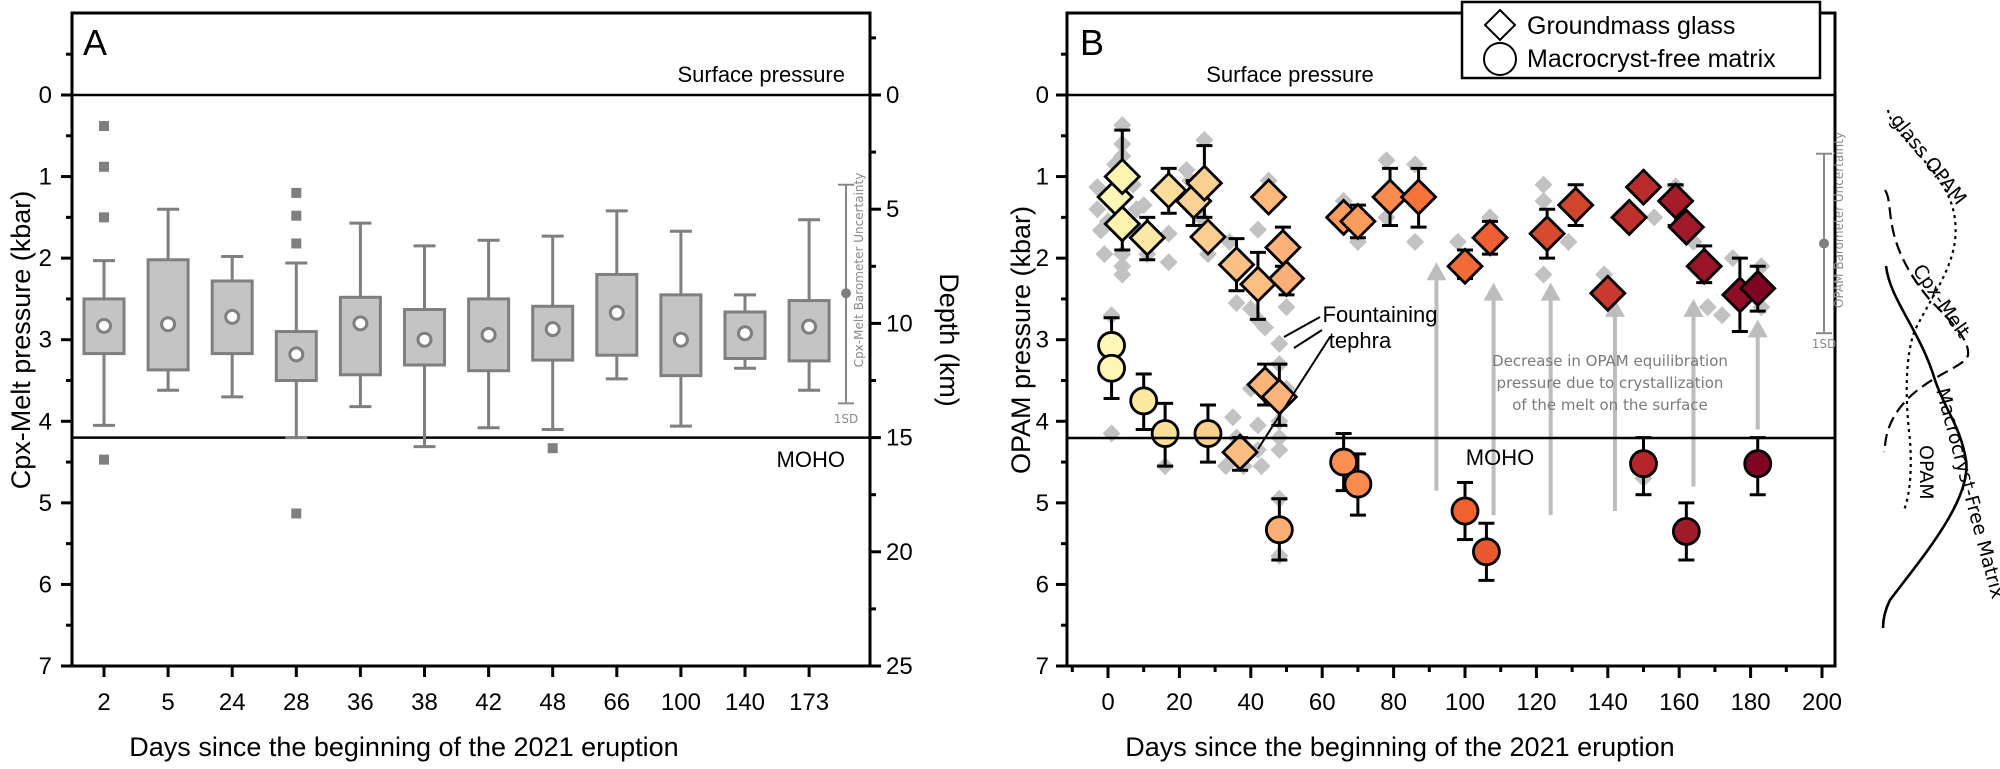  I want to click on fountaining-label-2: tephra, so click(1360, 340).